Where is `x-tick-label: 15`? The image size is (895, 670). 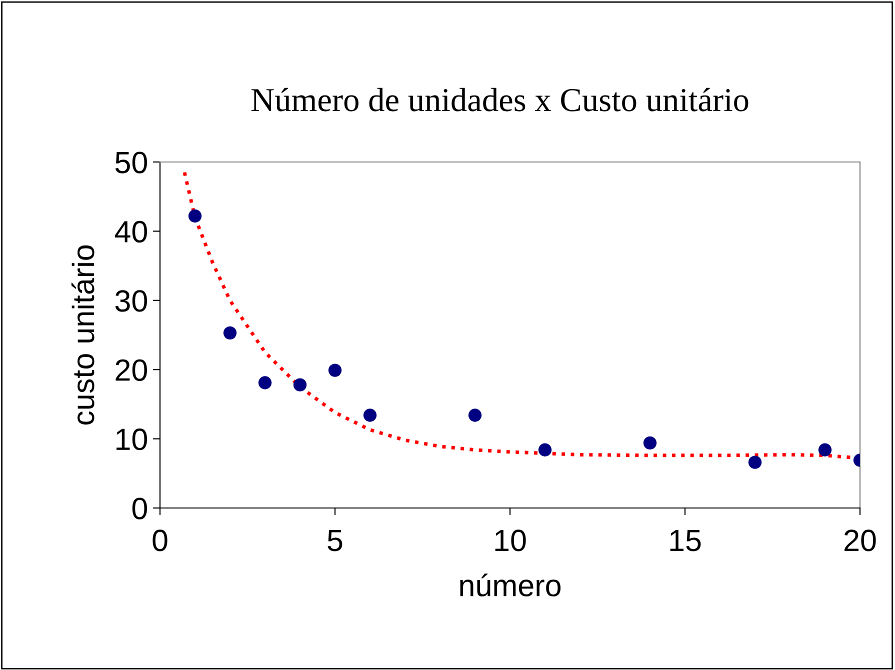
x-tick-label: 15 is located at coordinates (685, 541).